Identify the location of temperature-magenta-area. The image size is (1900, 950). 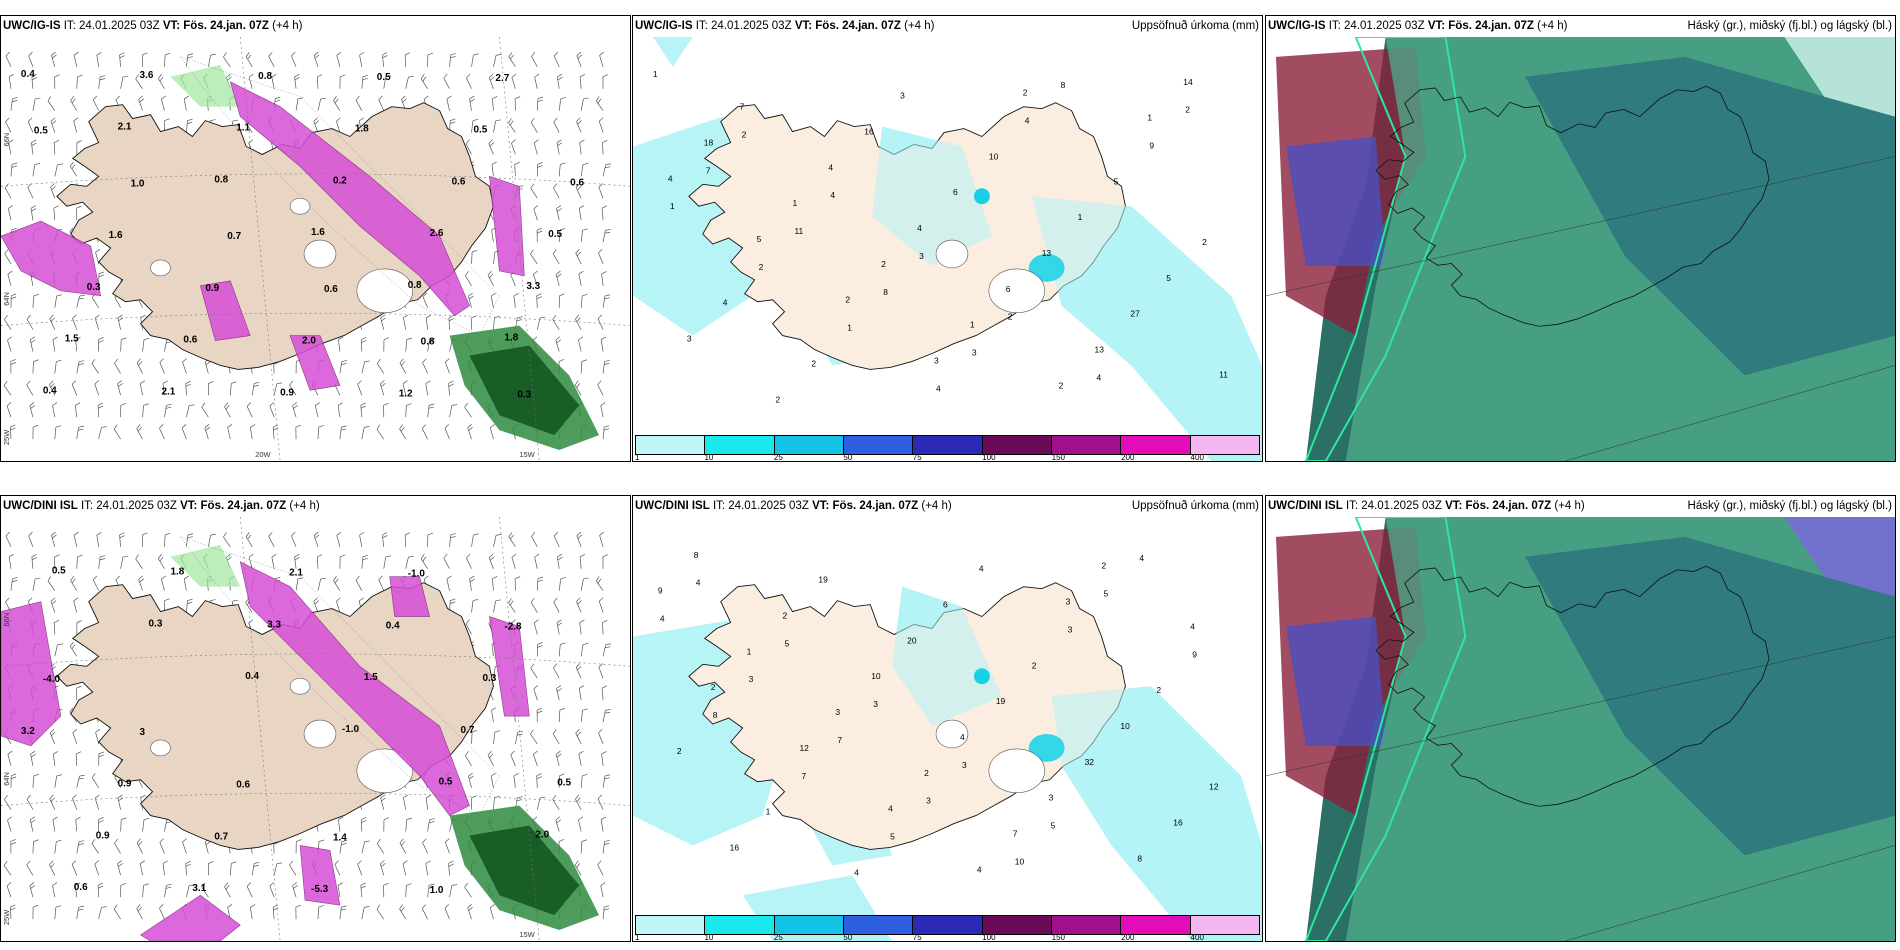
(410, 596).